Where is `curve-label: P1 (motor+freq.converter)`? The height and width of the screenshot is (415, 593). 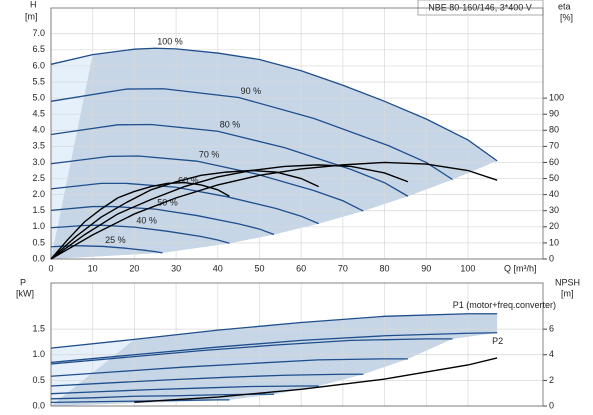 curve-label: P1 (motor+freq.converter) is located at coordinates (504, 305).